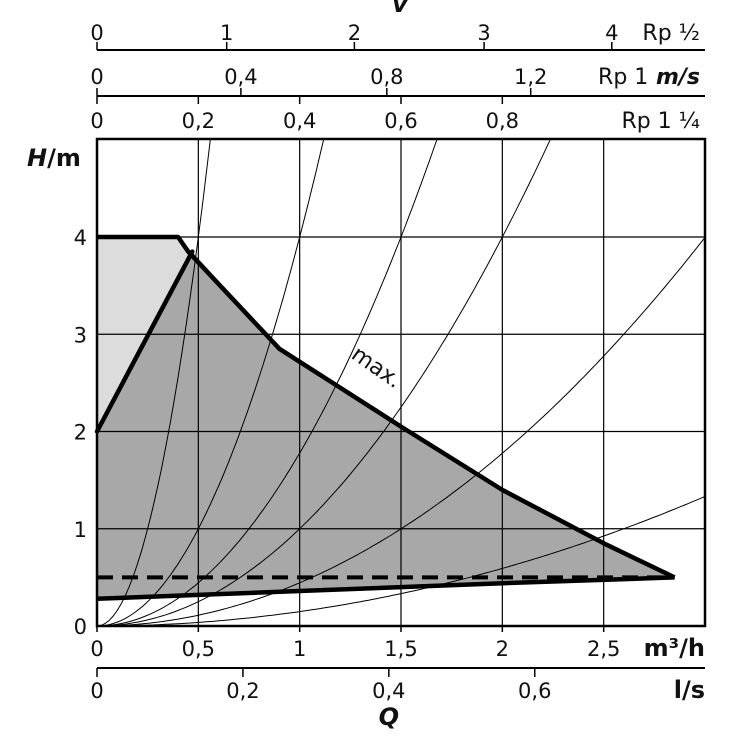 This screenshot has height=736, width=736. What do you see at coordinates (80, 627) in the screenshot?
I see `y-tick-label: 0` at bounding box center [80, 627].